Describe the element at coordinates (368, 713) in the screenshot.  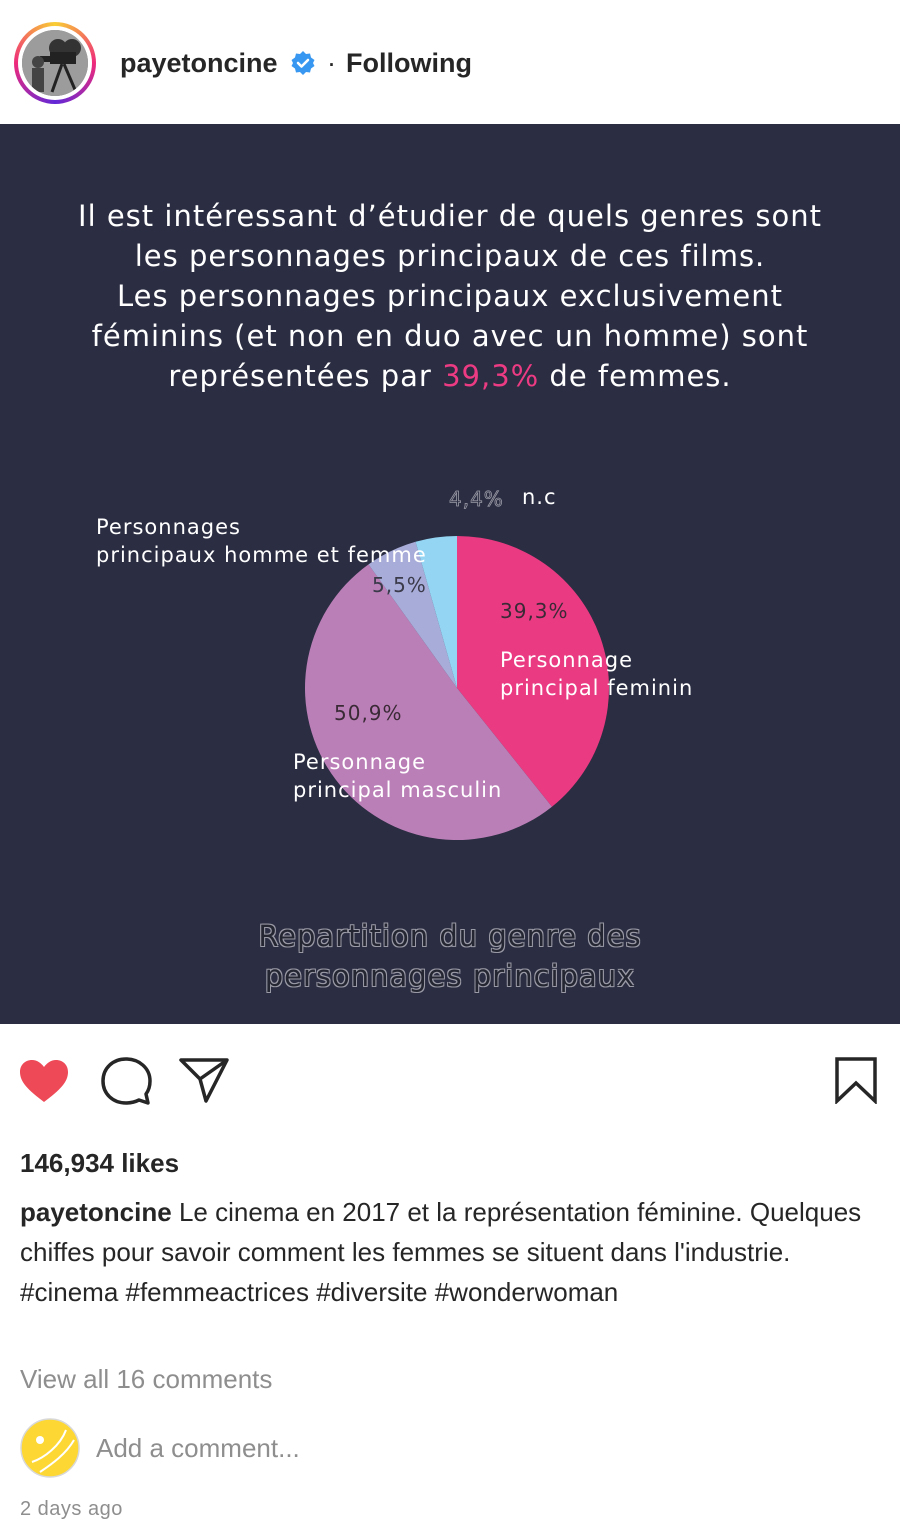
I see `pie-value-label: 50,9%` at that location.